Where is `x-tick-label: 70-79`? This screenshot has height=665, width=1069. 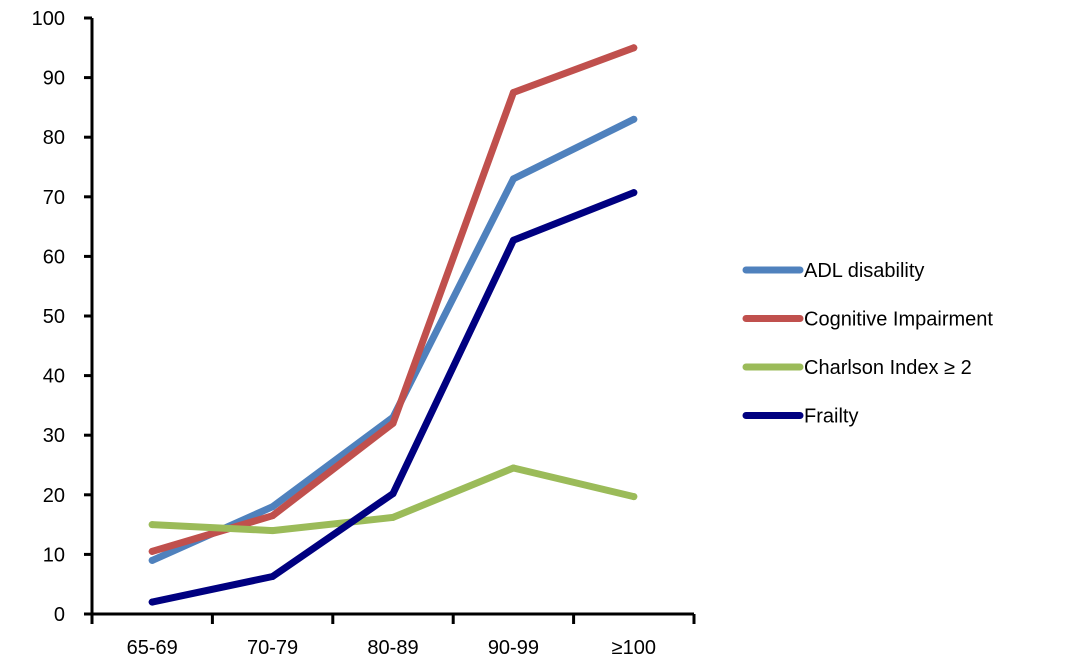
x-tick-label: 70-79 is located at coordinates (272, 648).